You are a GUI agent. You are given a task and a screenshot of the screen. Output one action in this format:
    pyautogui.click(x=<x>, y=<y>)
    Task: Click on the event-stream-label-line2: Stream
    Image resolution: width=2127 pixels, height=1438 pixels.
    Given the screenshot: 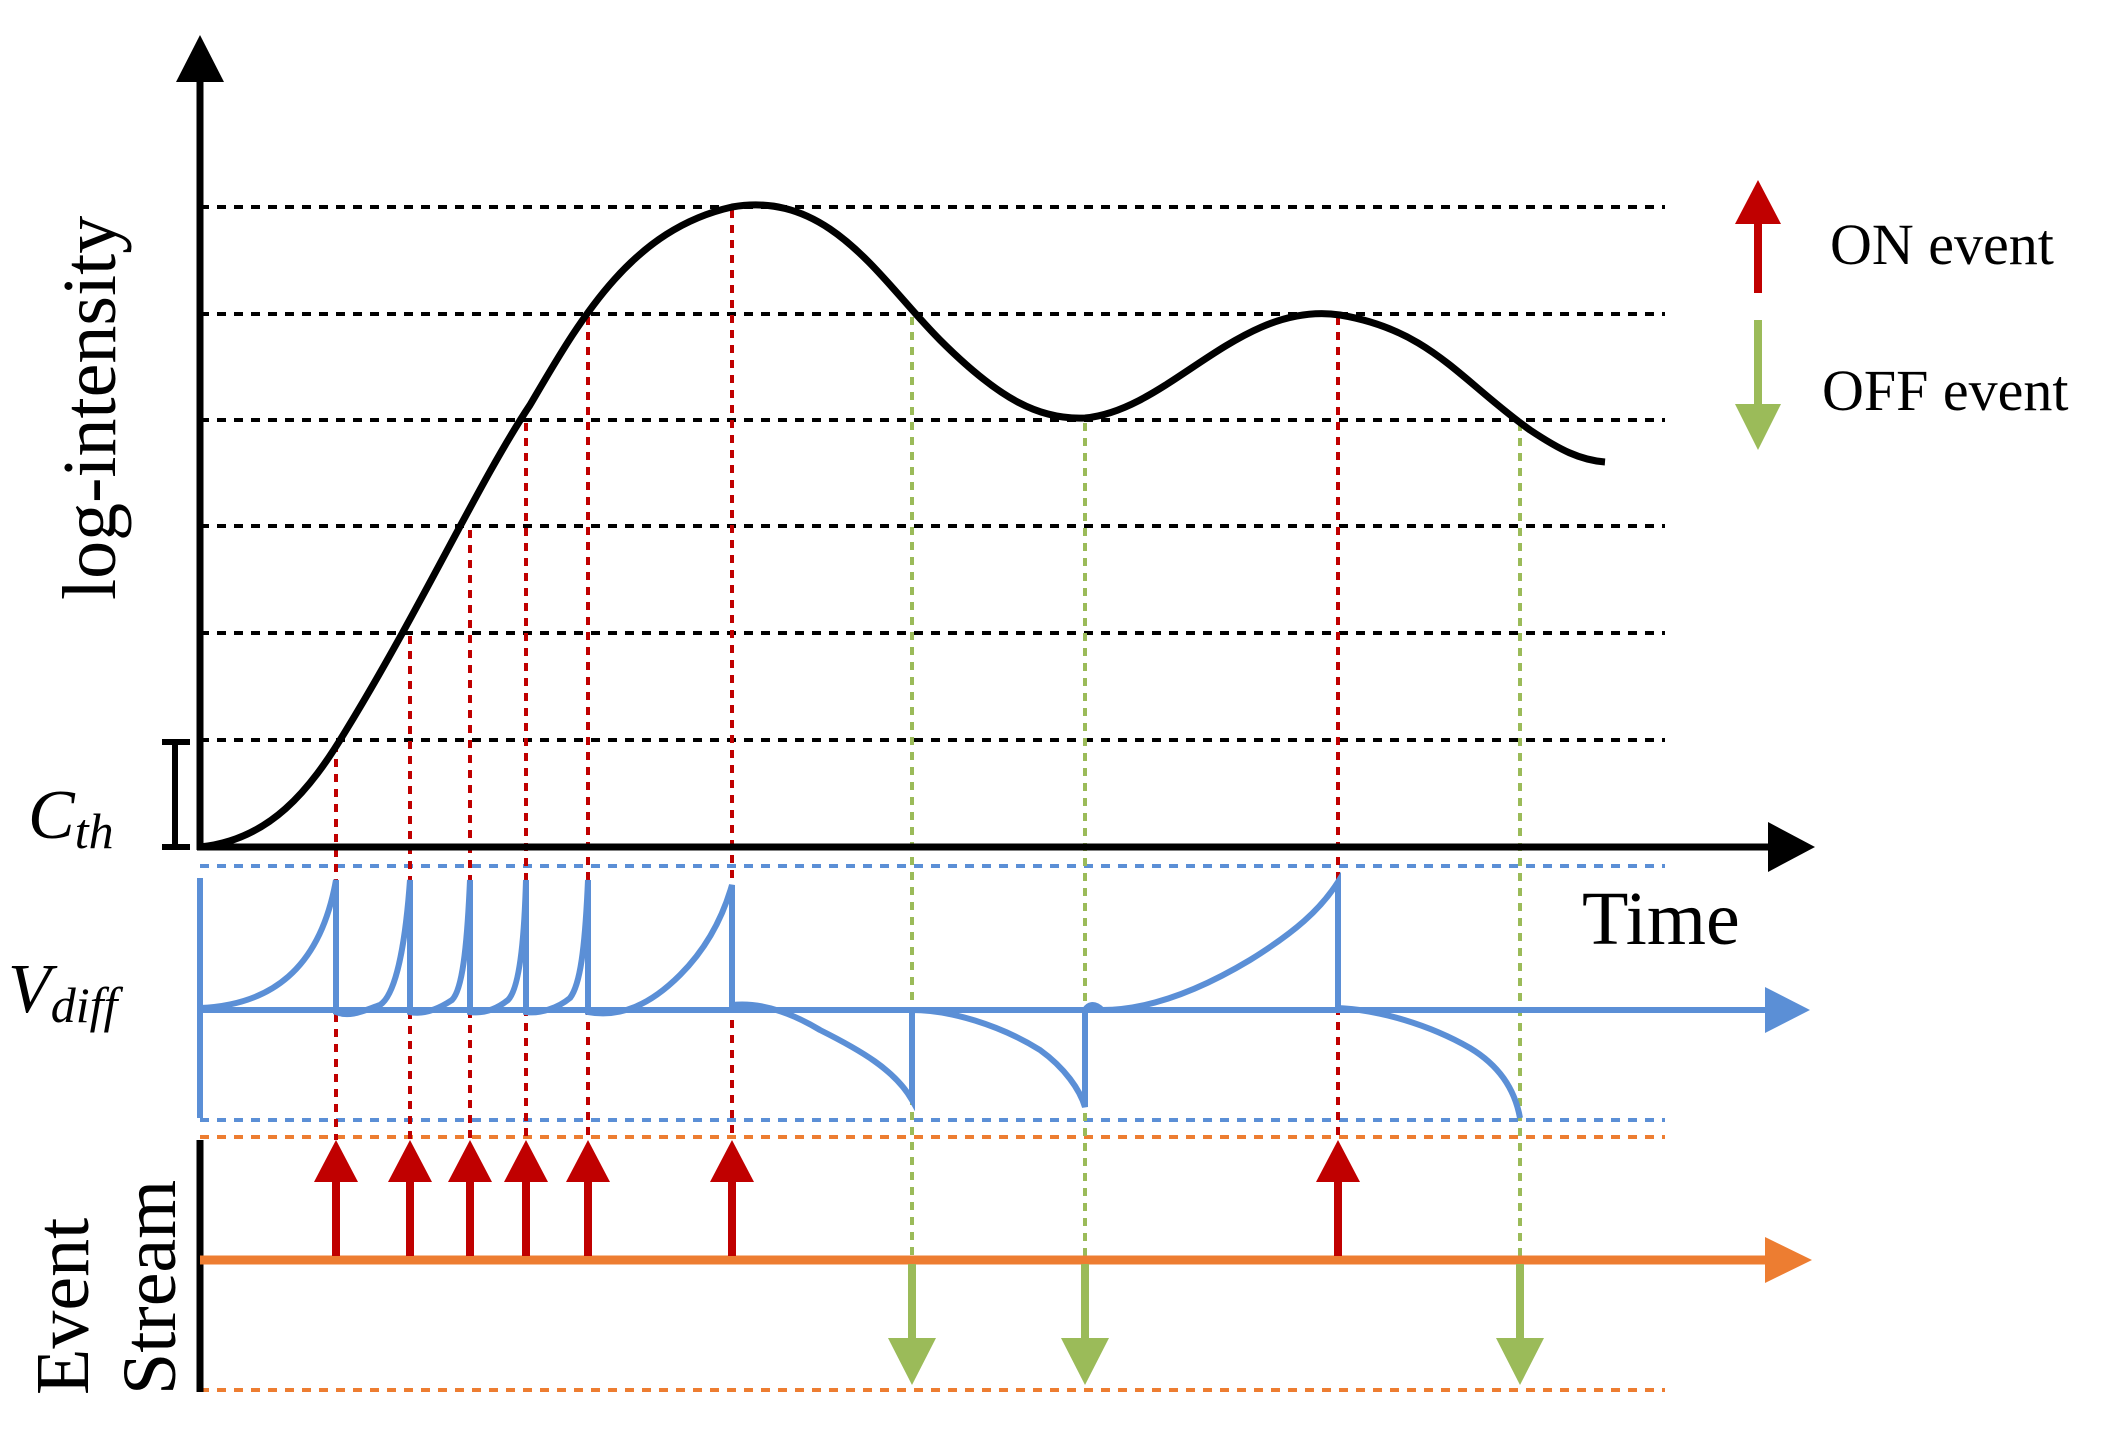 What is the action you would take?
    pyautogui.click(x=150, y=1287)
    